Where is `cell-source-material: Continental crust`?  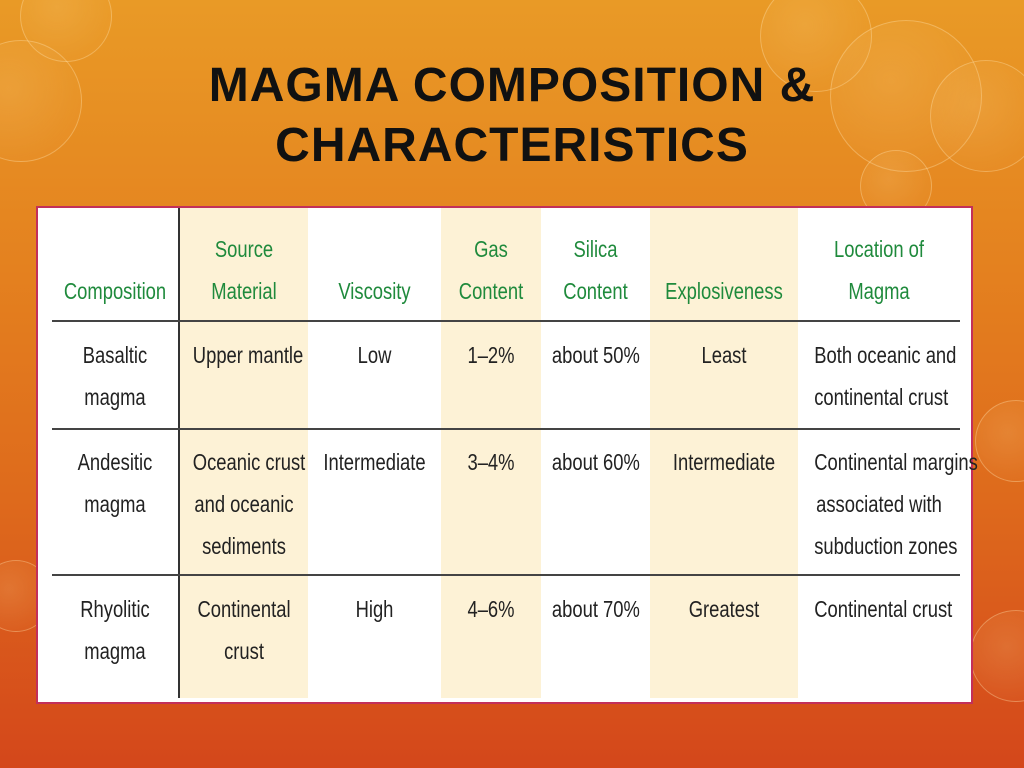
cell-source-material: Continental crust is located at coordinates (244, 630).